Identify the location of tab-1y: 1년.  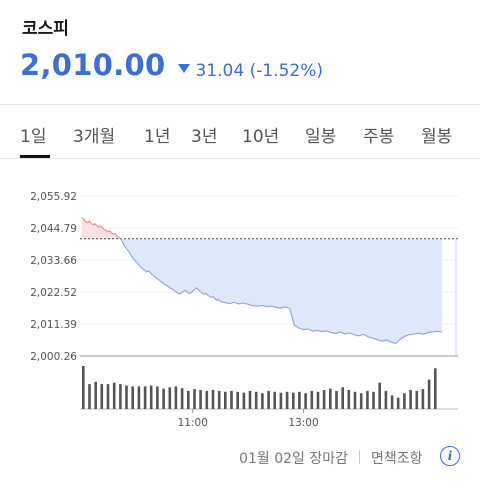
(157, 137).